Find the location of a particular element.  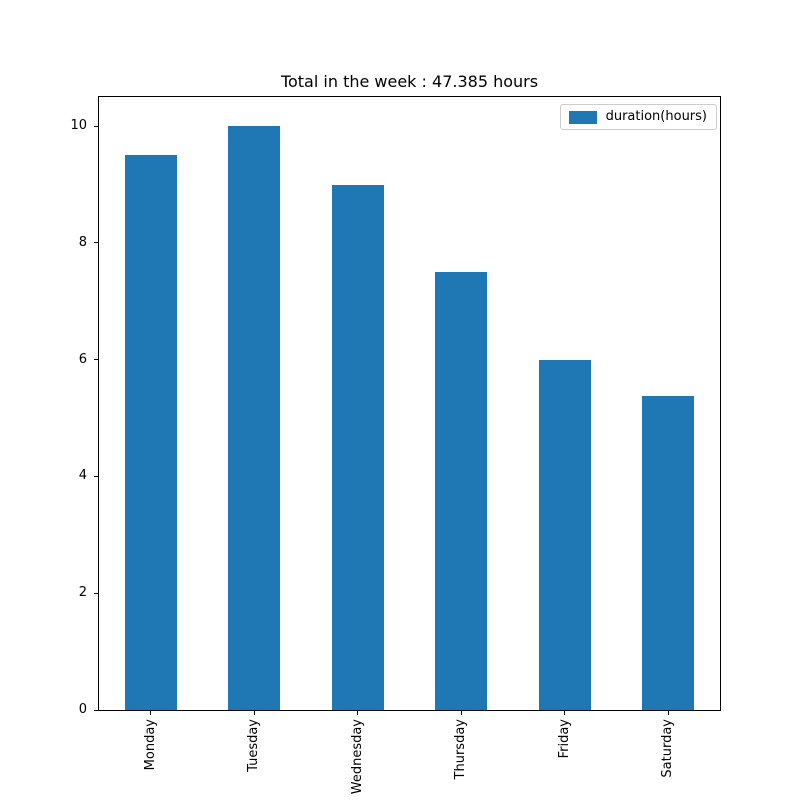

bar-thursday is located at coordinates (461, 491).